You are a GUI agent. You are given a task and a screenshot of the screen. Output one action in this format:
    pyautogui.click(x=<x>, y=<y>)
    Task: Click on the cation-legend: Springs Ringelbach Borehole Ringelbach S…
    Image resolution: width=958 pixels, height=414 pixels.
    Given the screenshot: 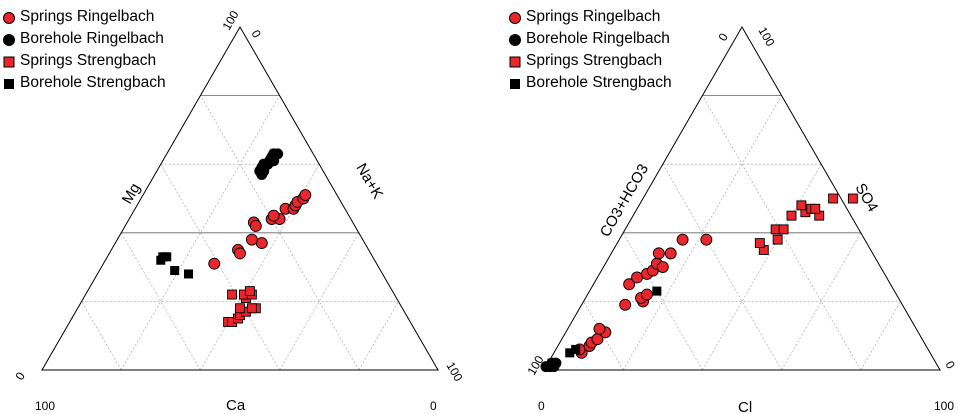 What is the action you would take?
    pyautogui.click(x=84, y=50)
    